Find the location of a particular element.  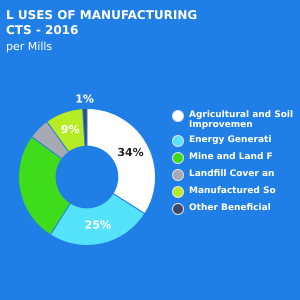

data-label: 25% is located at coordinates (98, 225).